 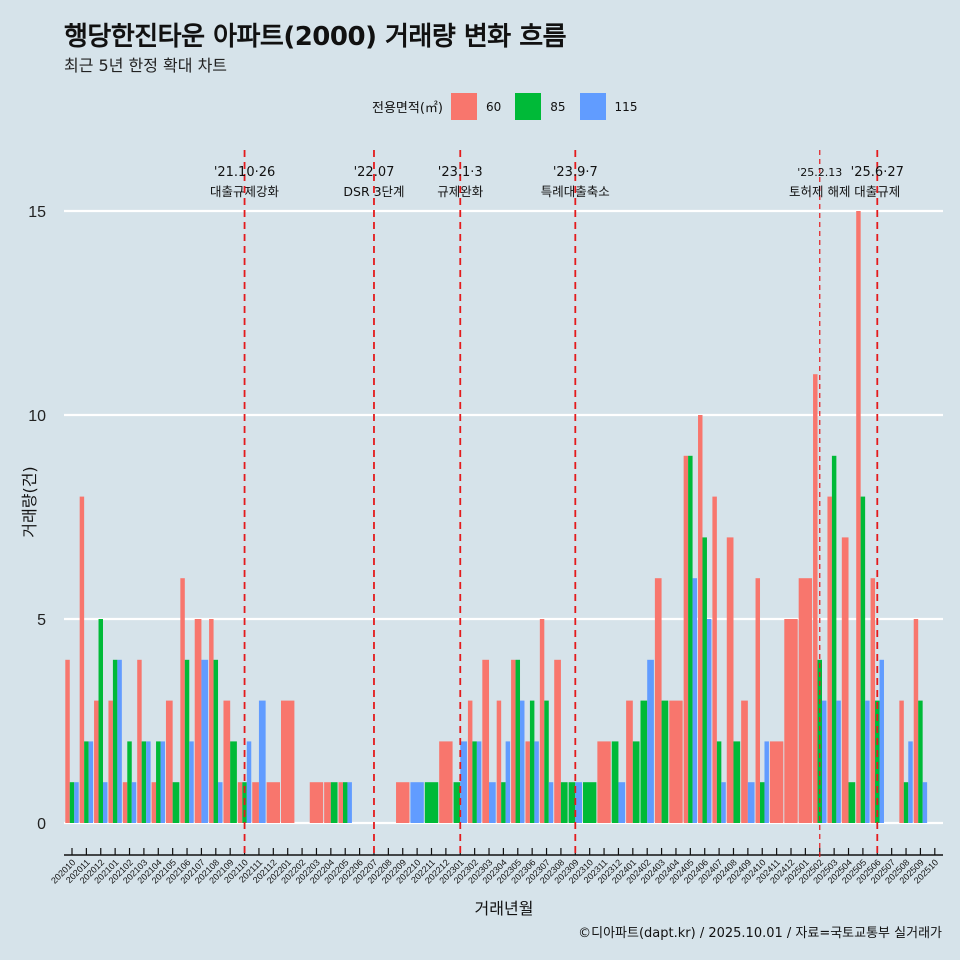 What do you see at coordinates (244, 172) in the screenshot?
I see `event-date-label: '21.10·26` at bounding box center [244, 172].